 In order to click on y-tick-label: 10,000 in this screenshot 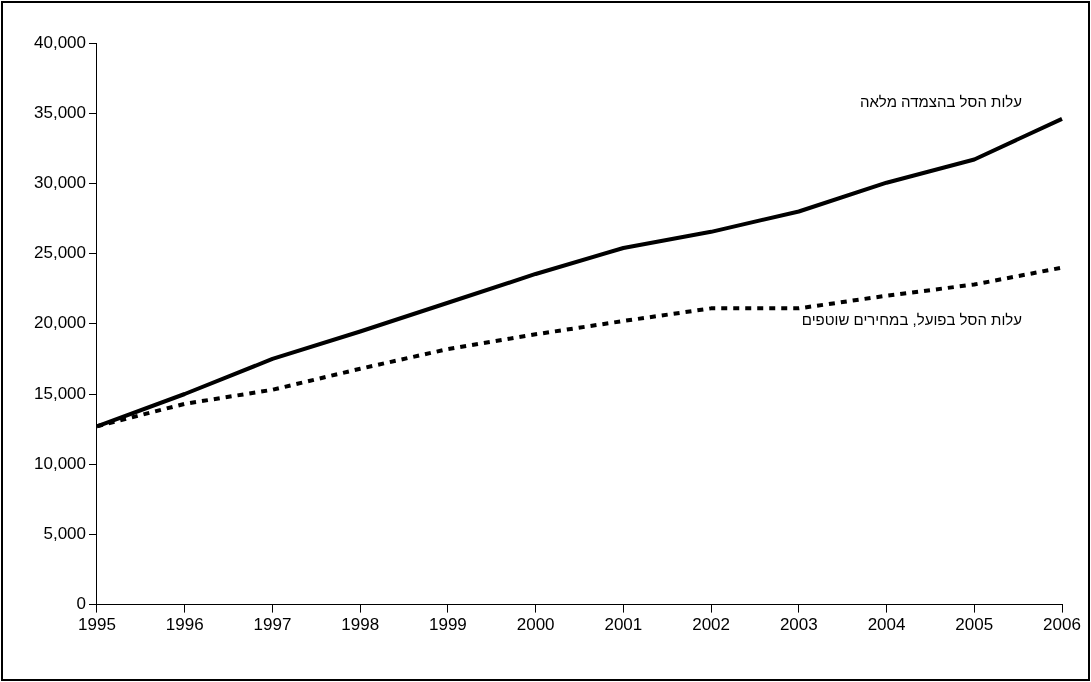, I will do `click(60, 463)`.